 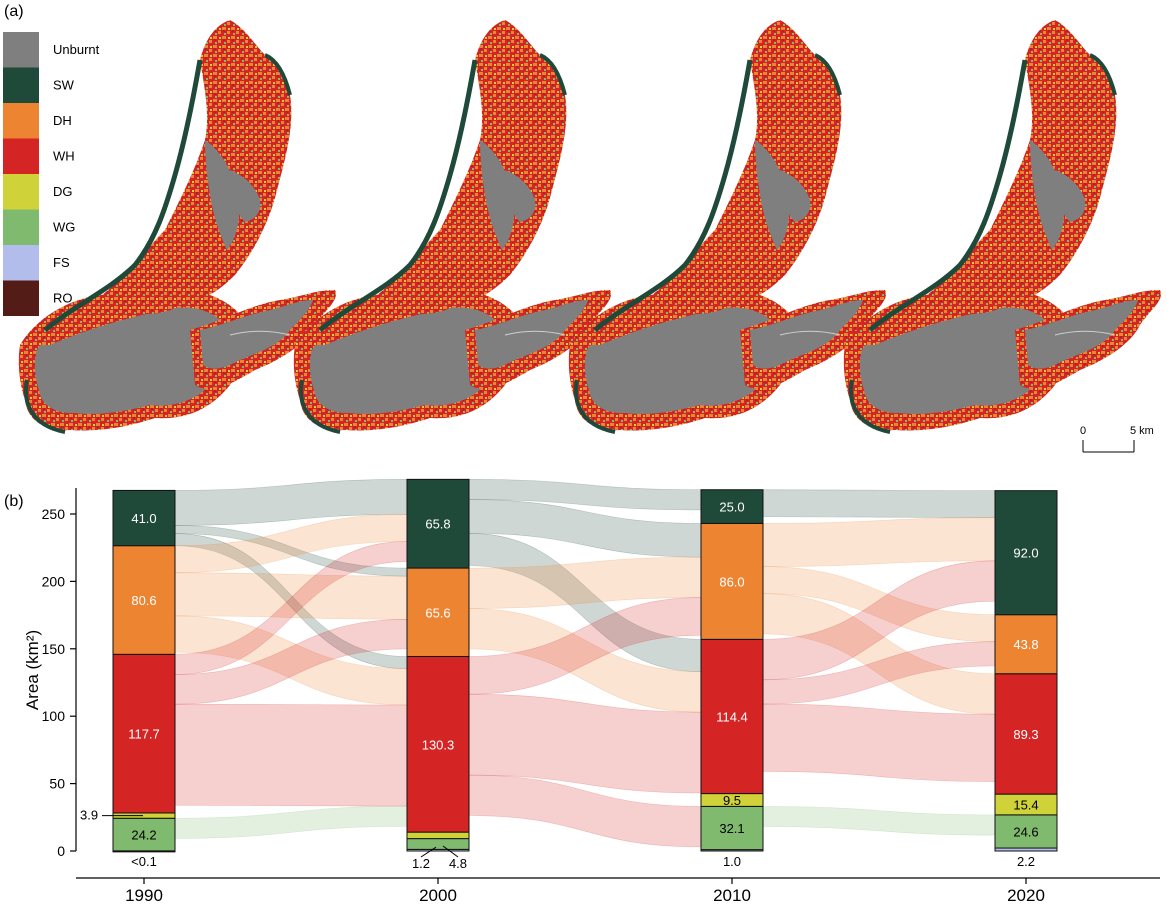 I want to click on legend-swatch-sw, so click(x=21, y=85).